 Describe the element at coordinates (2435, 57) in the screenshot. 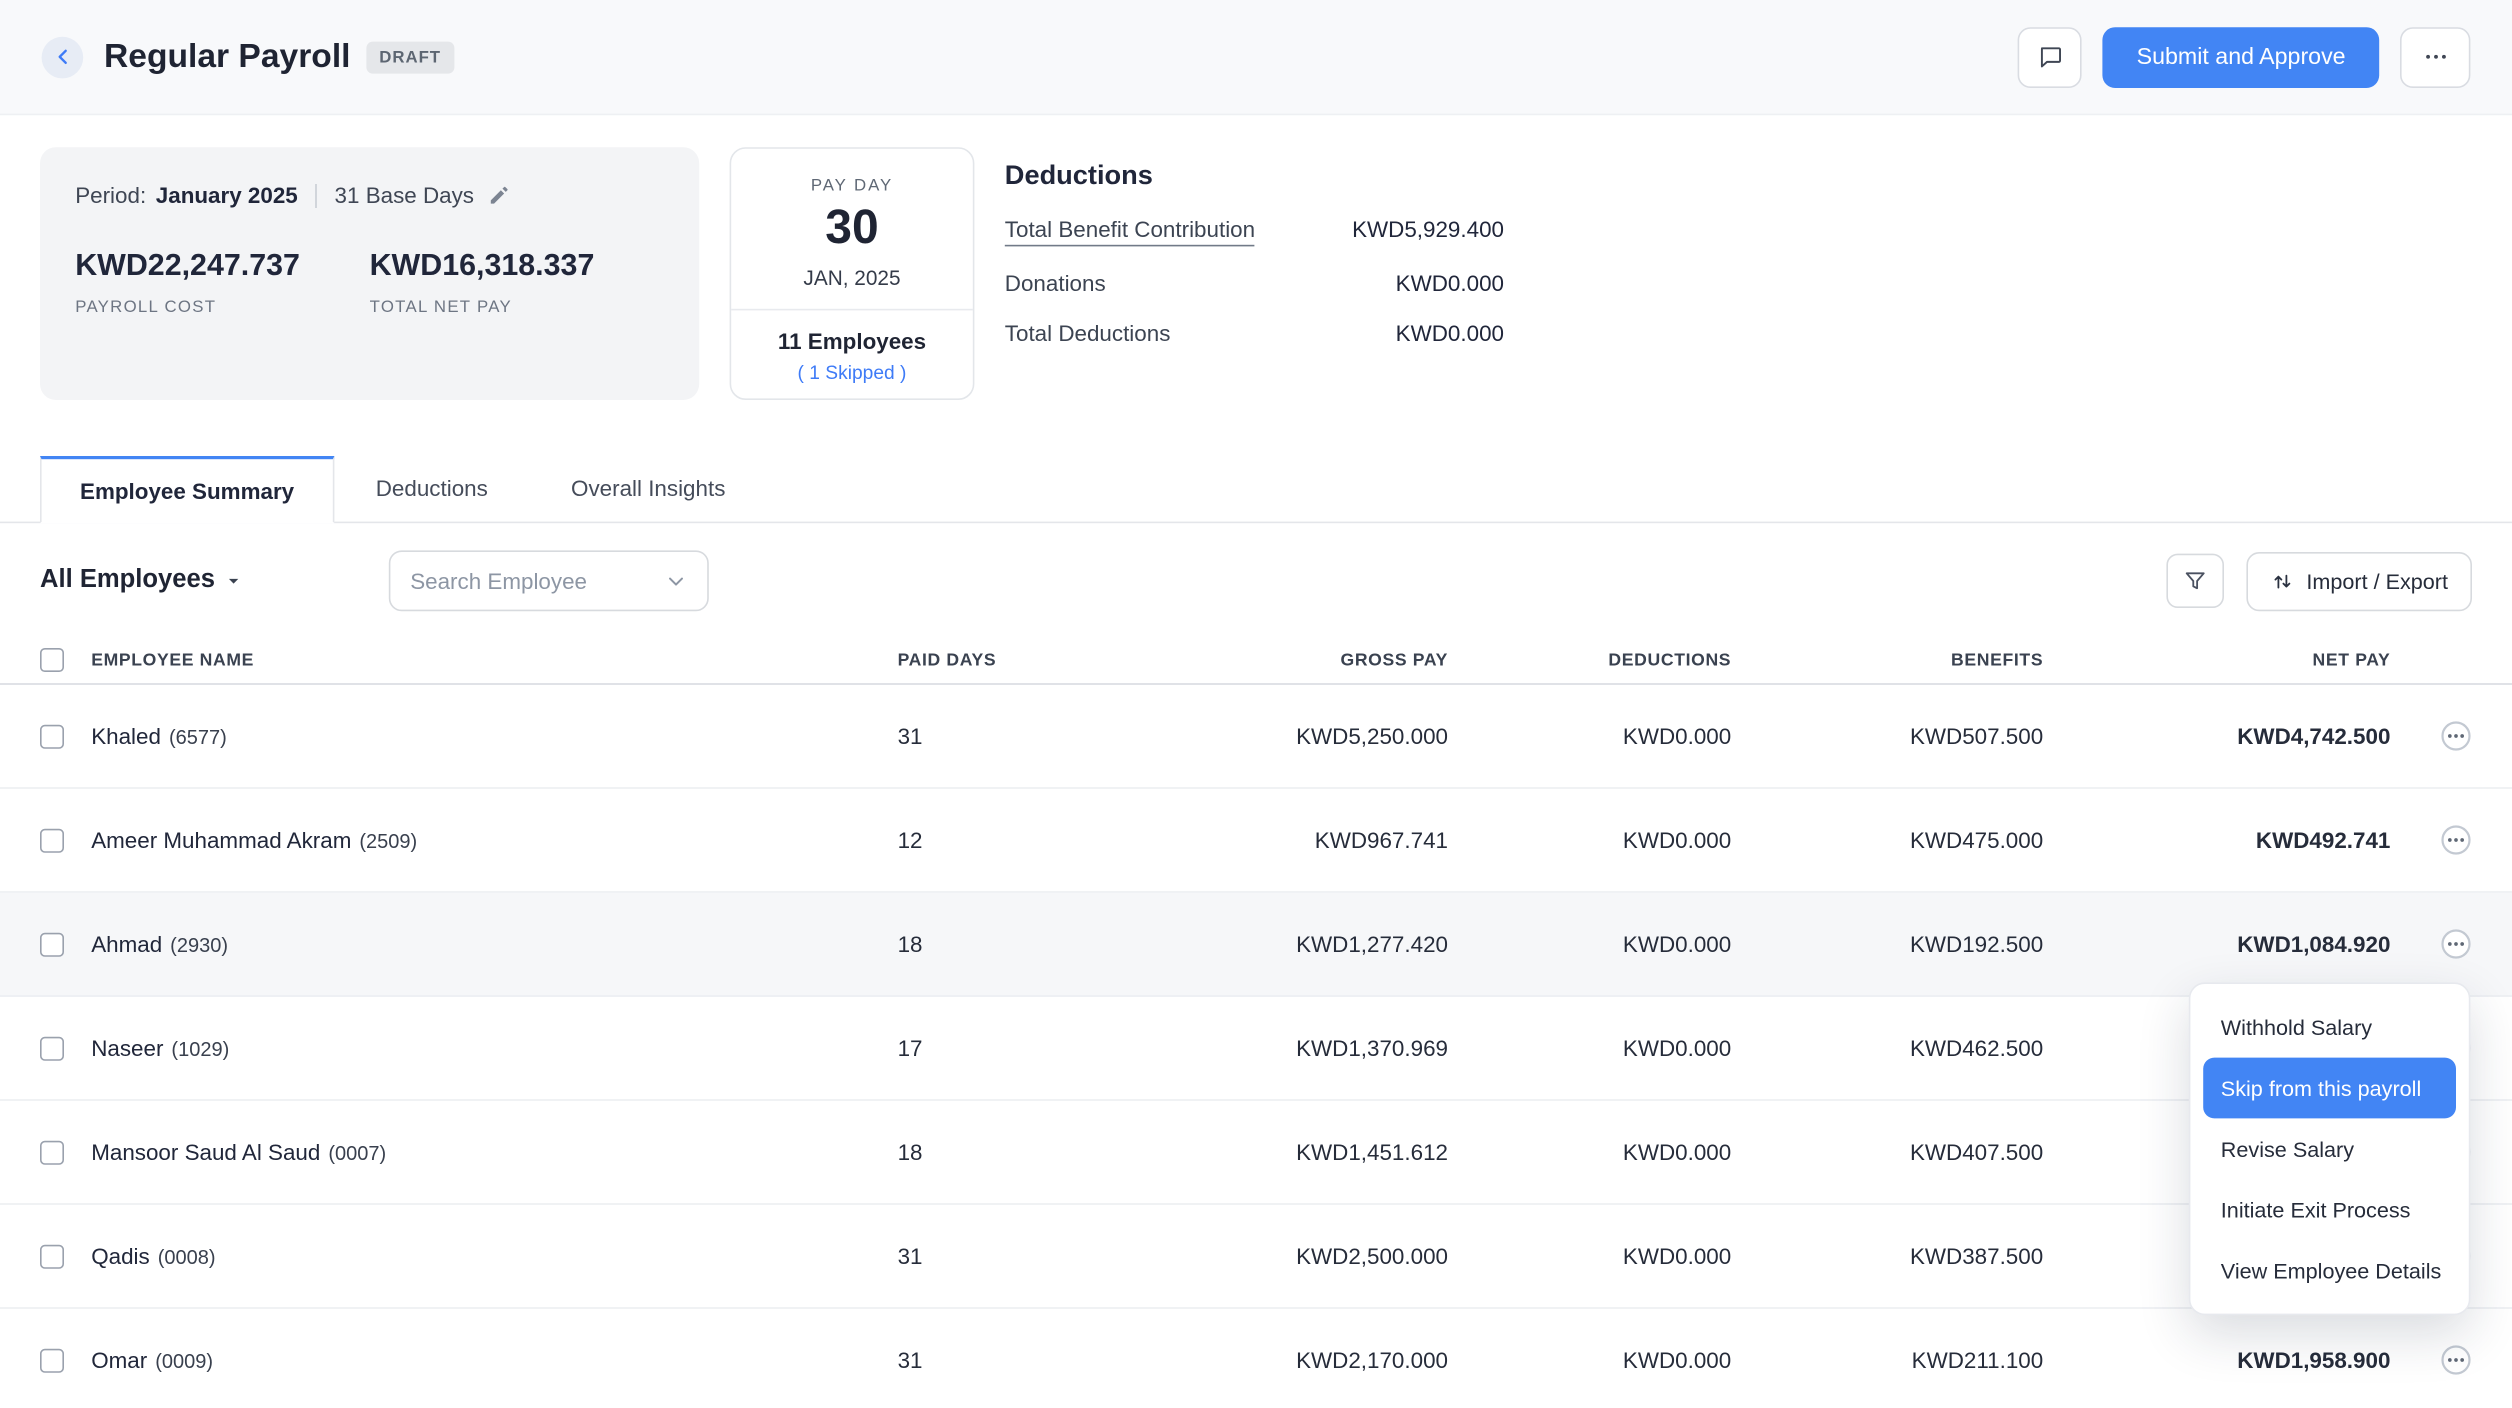

I see `more-options-button` at that location.